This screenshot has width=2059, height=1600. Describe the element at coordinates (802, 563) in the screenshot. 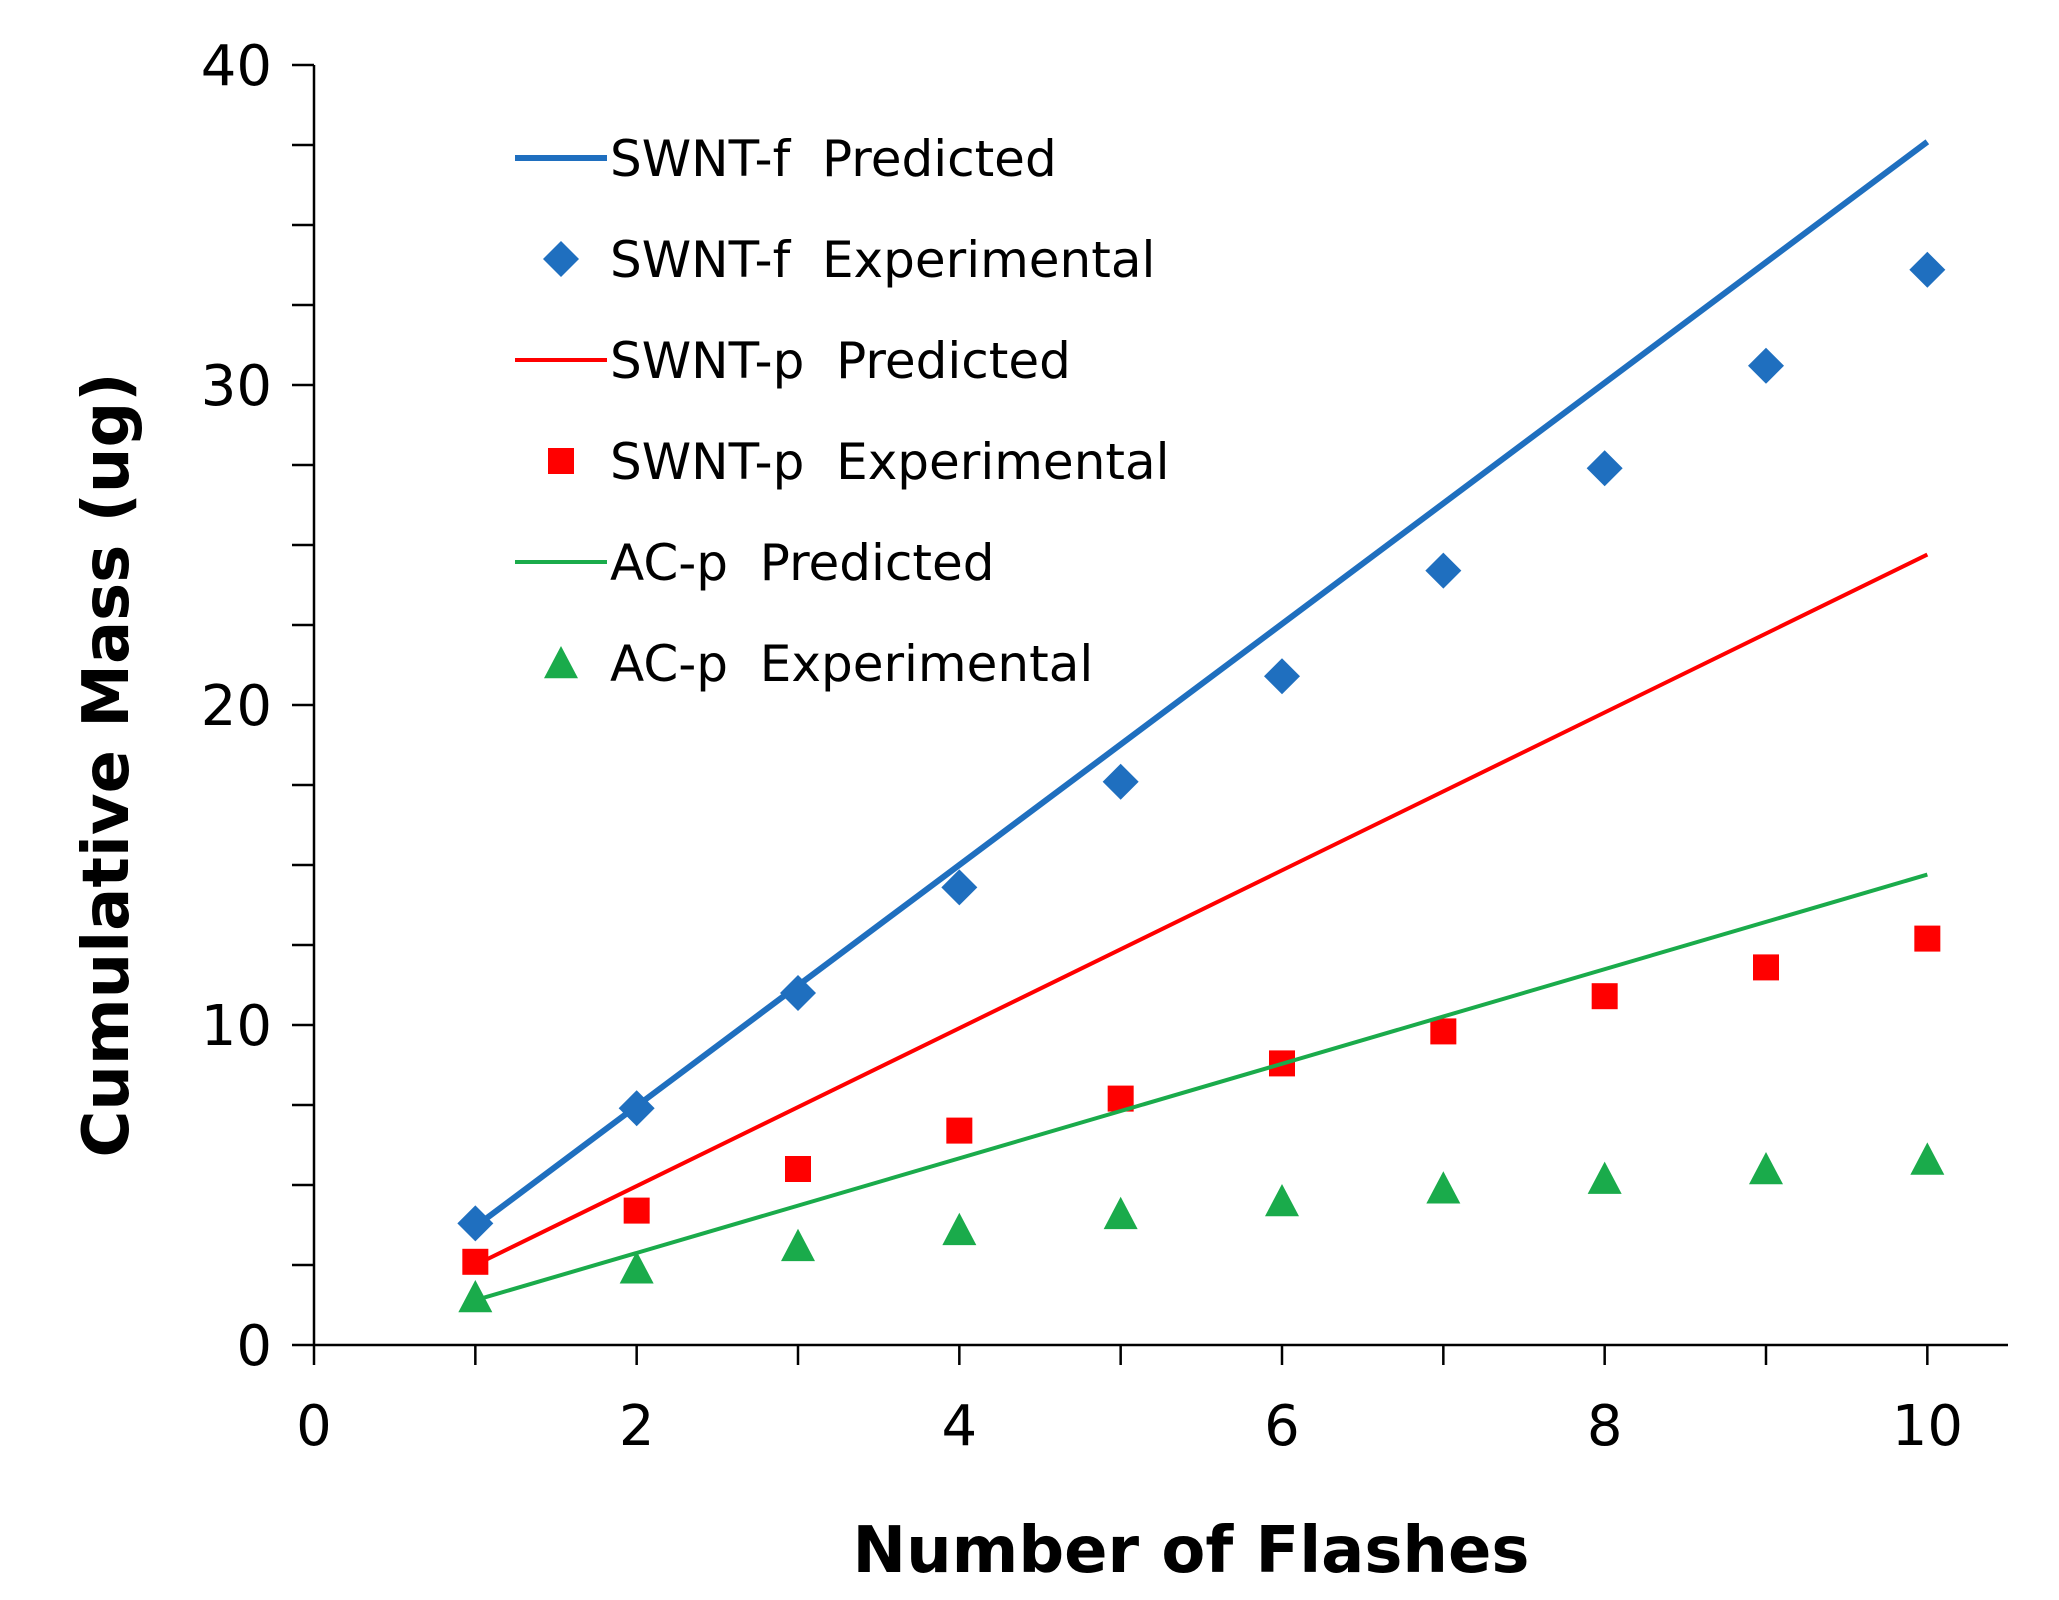

I see `legend-label: AC-p Predicted` at that location.